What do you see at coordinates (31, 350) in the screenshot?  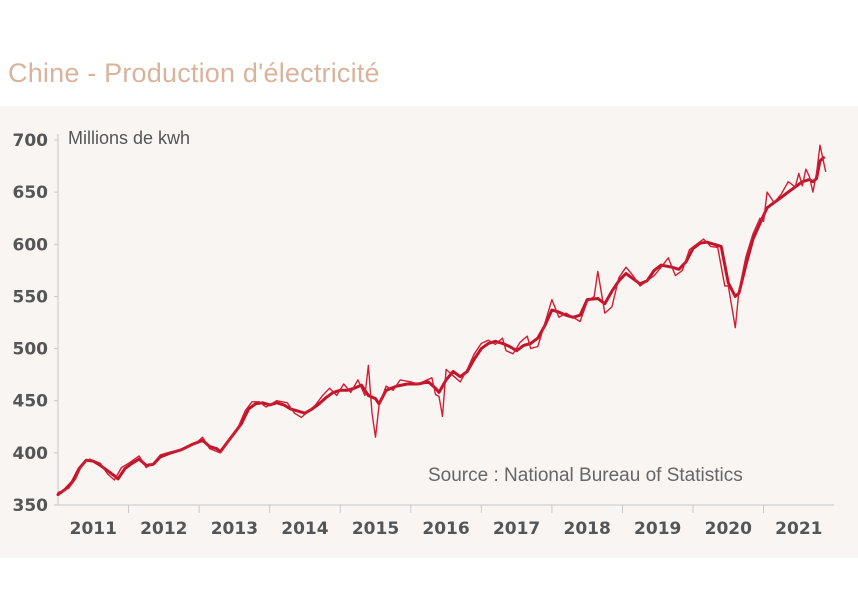 I see `y-tick-label: 500` at bounding box center [31, 350].